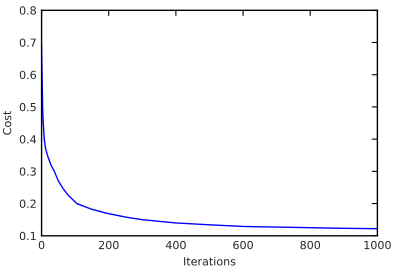 This screenshot has width=396, height=271. What do you see at coordinates (28, 236) in the screenshot?
I see `y-tick-label: 0.1` at bounding box center [28, 236].